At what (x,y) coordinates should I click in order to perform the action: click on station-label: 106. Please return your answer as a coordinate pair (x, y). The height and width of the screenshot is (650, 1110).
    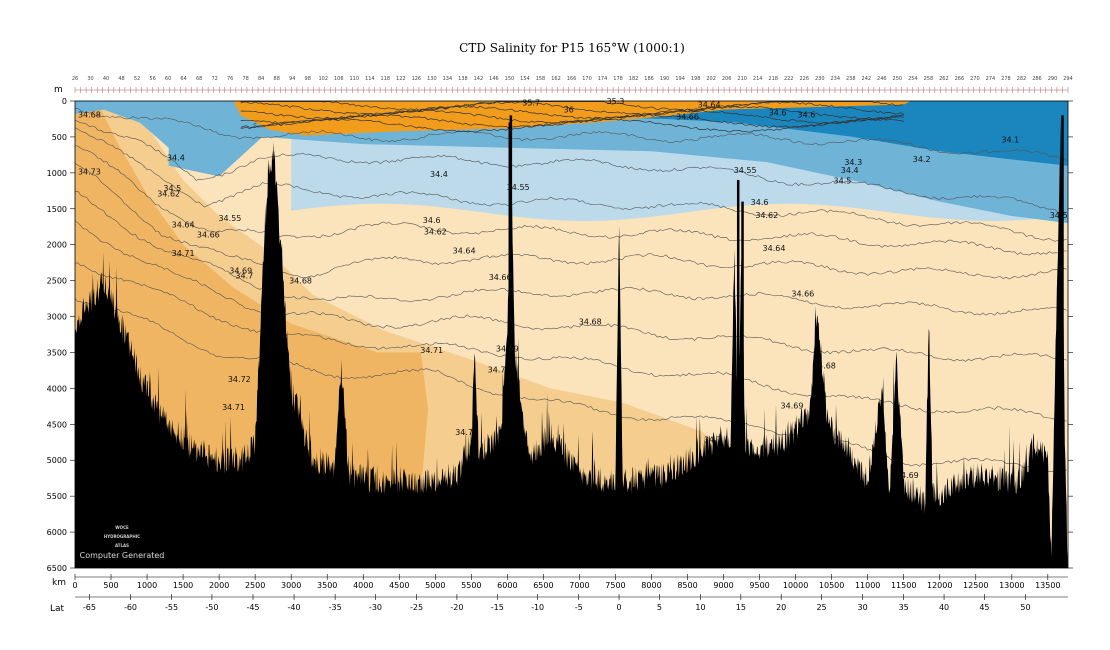
    Looking at the image, I should click on (339, 79).